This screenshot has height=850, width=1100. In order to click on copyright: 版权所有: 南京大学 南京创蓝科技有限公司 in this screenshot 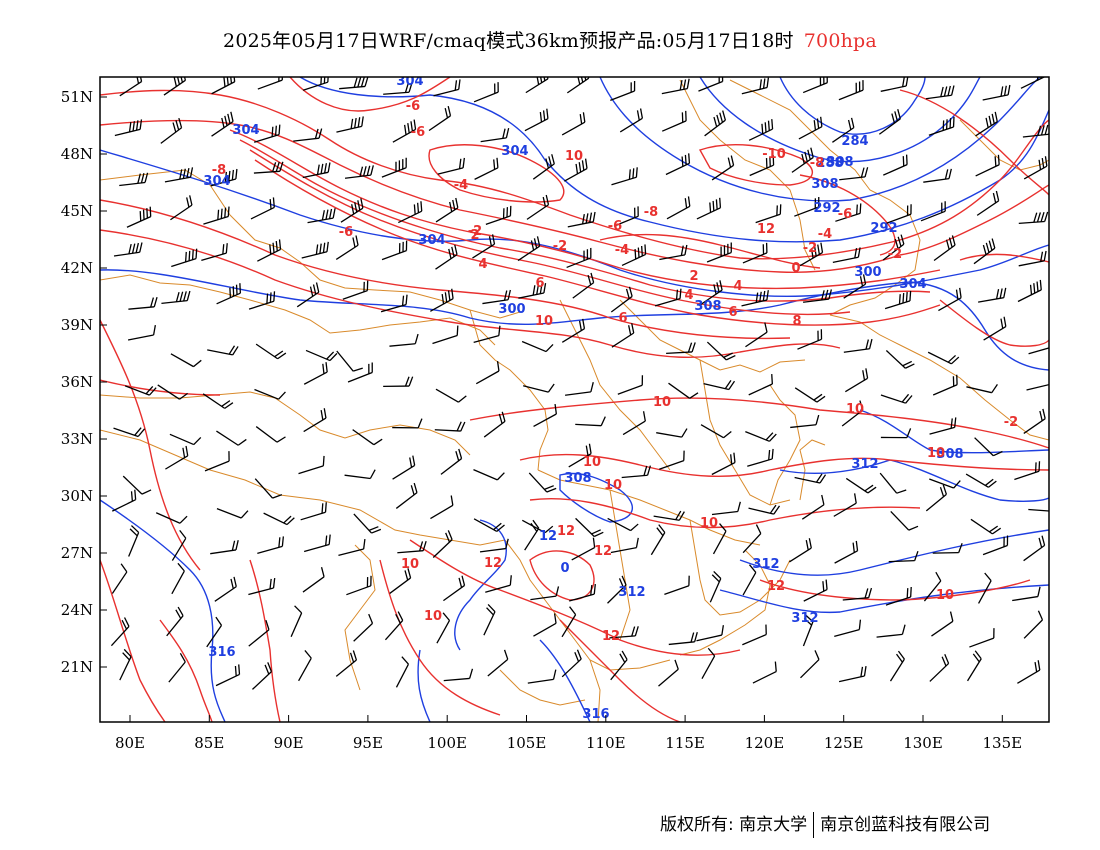, I will do `click(825, 824)`.